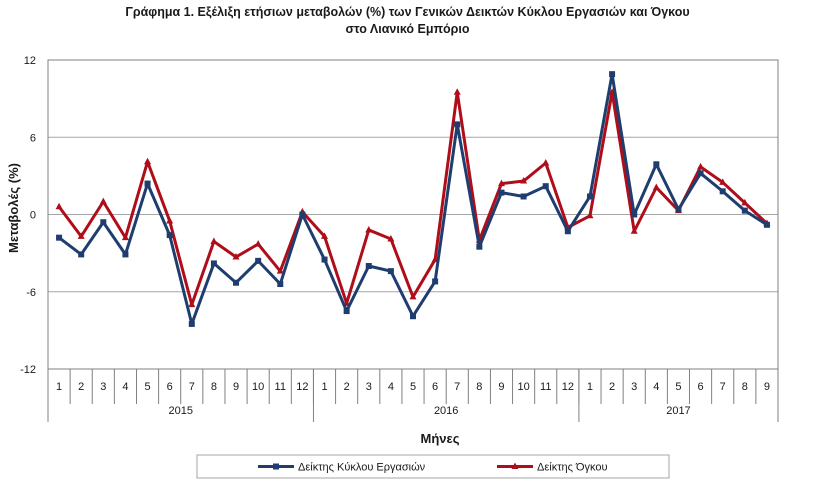 Image resolution: width=815 pixels, height=487 pixels. I want to click on legend-box, so click(433, 466).